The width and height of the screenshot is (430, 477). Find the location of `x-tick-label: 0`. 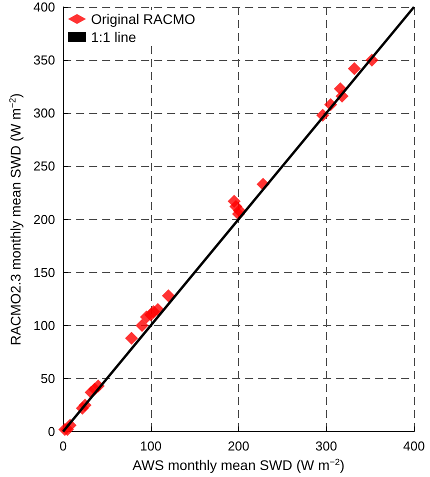

x-tick-label: 0 is located at coordinates (63, 446).